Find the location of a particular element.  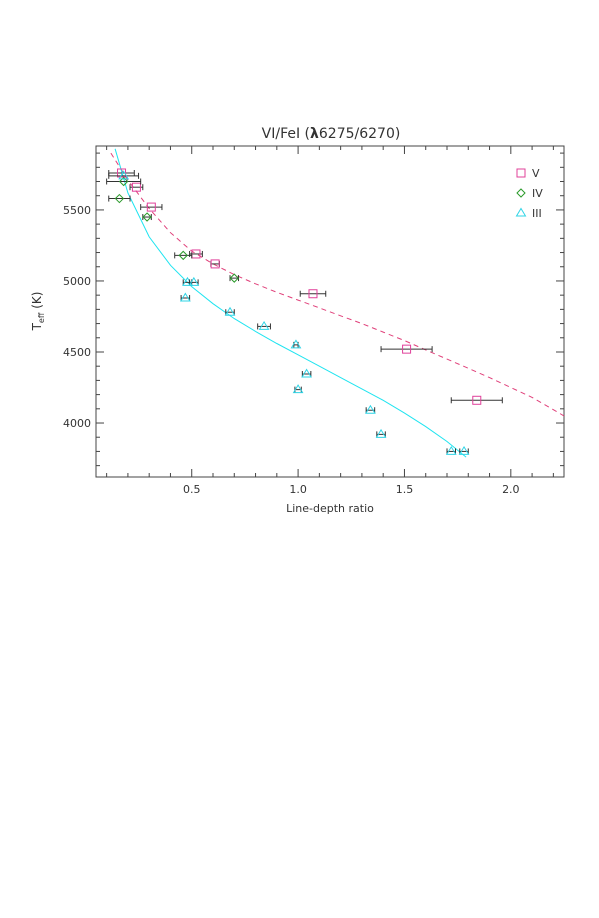

legend-marker-v is located at coordinates (521, 173).